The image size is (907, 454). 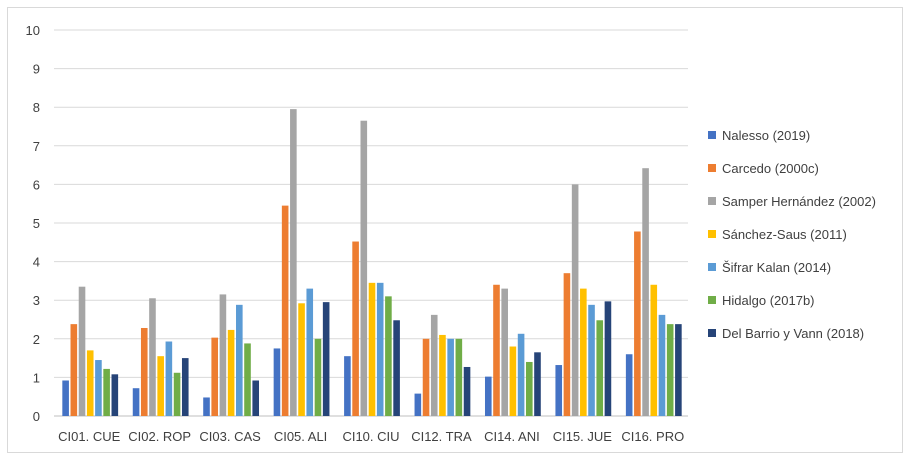 I want to click on x-category-label: CI14. ANI, so click(x=512, y=436).